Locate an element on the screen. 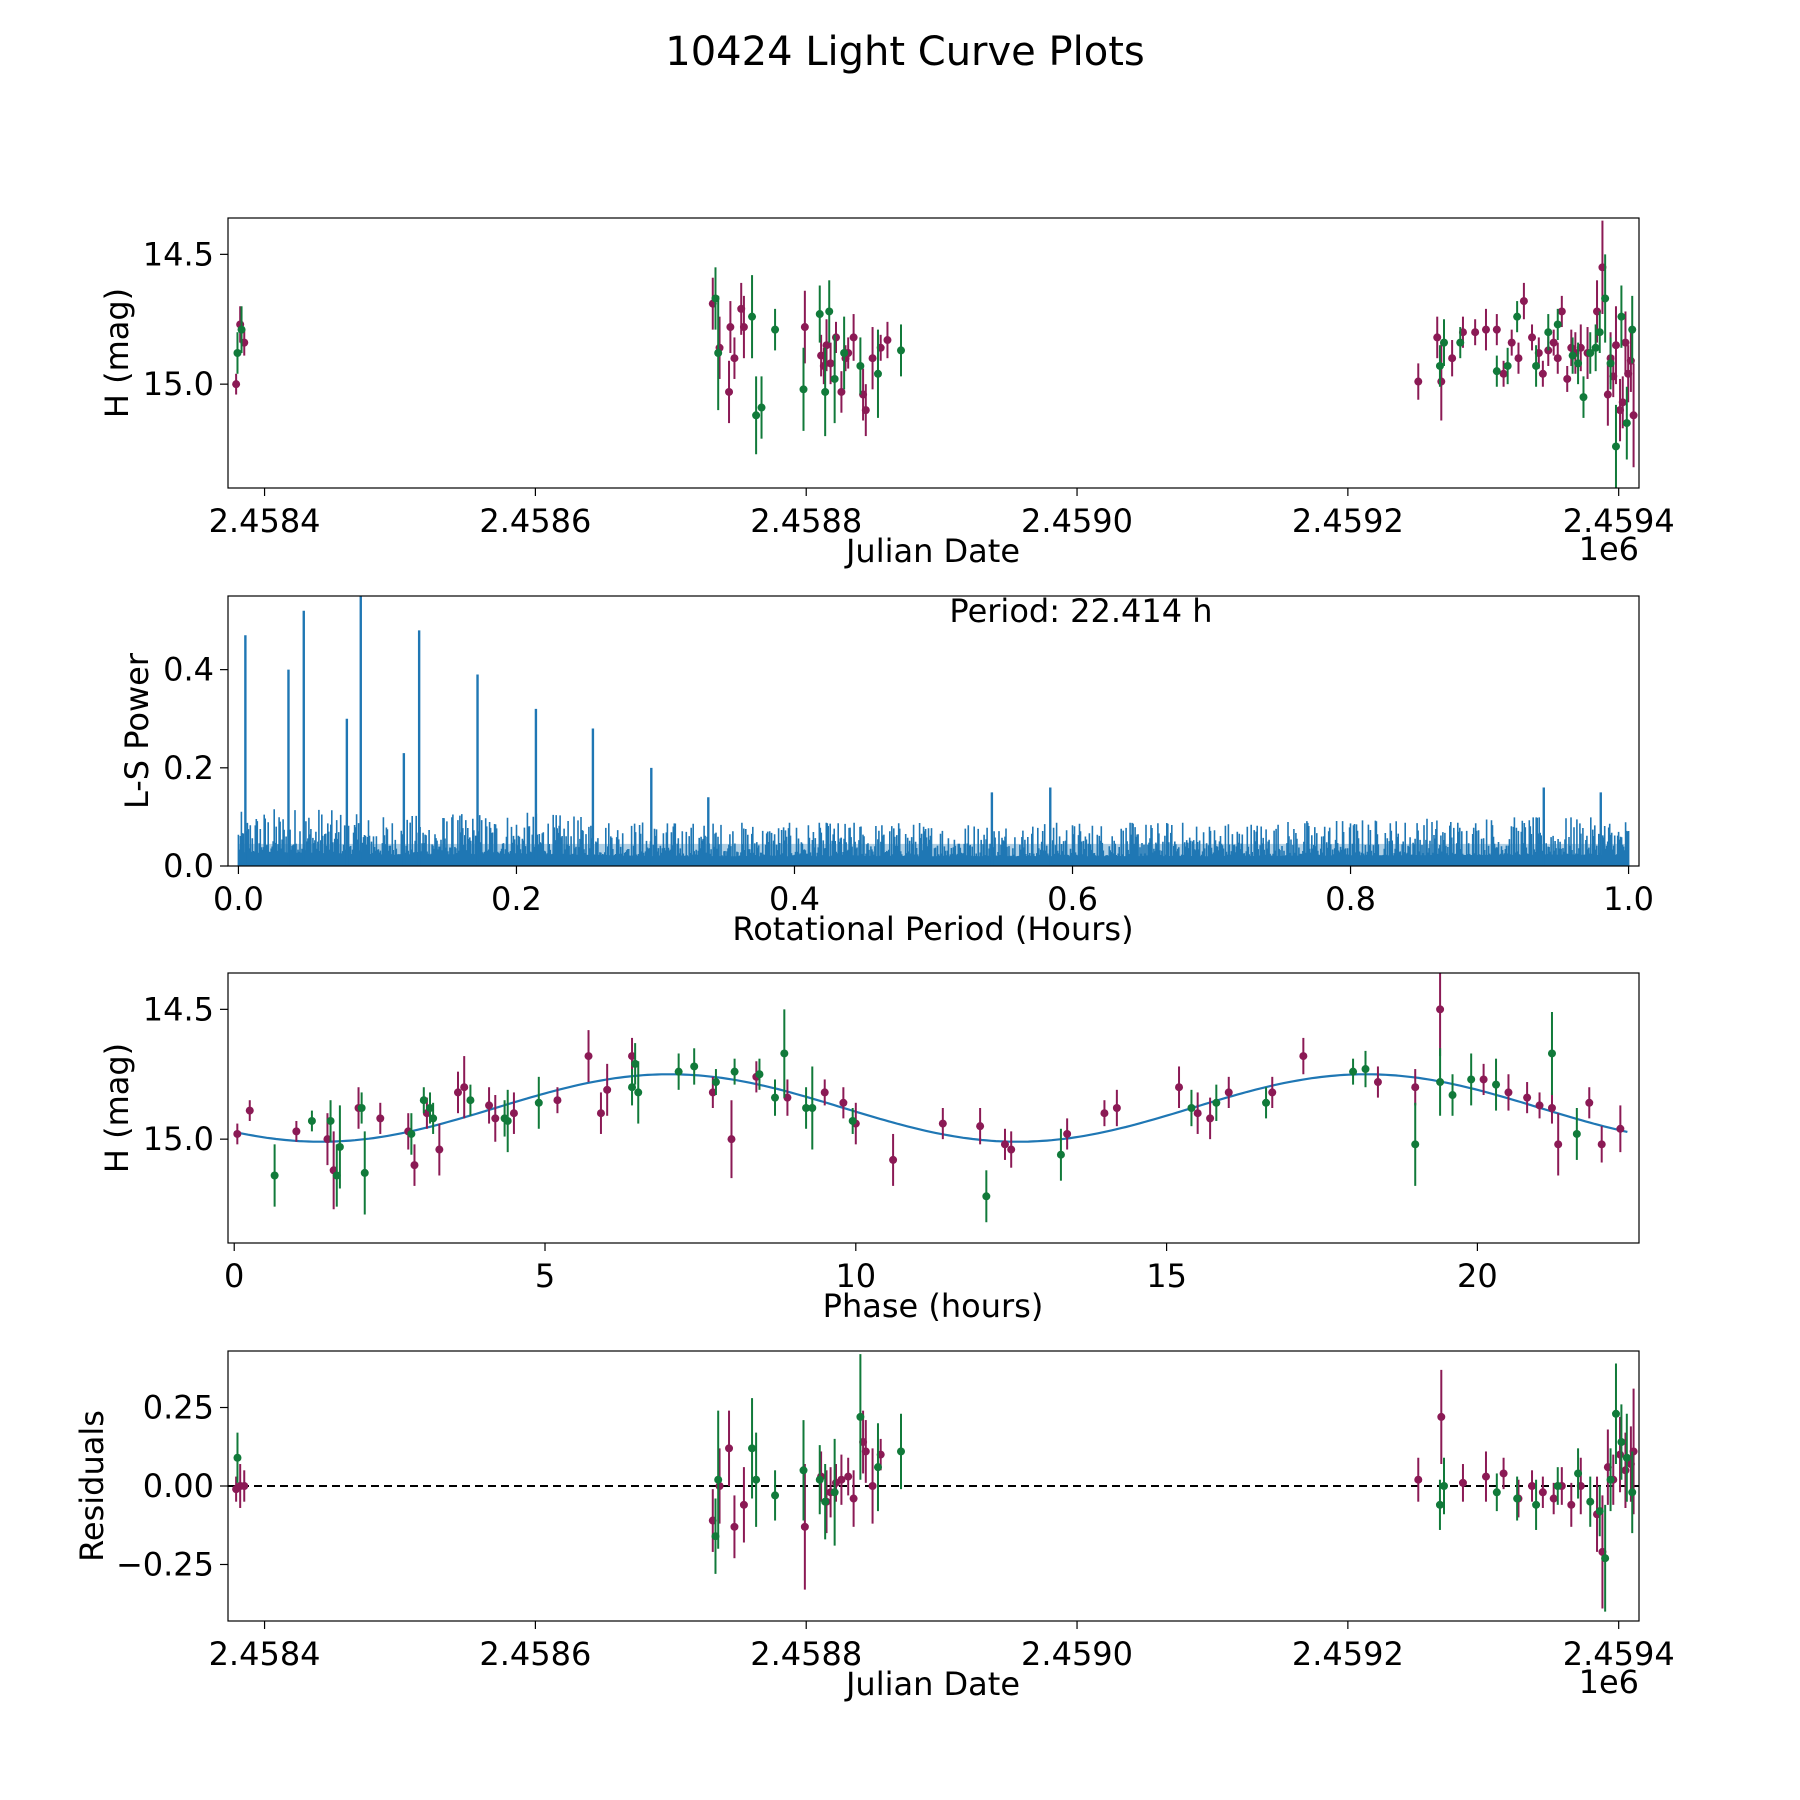  periodogram-ytick-label: 0.4 is located at coordinates (188, 670).